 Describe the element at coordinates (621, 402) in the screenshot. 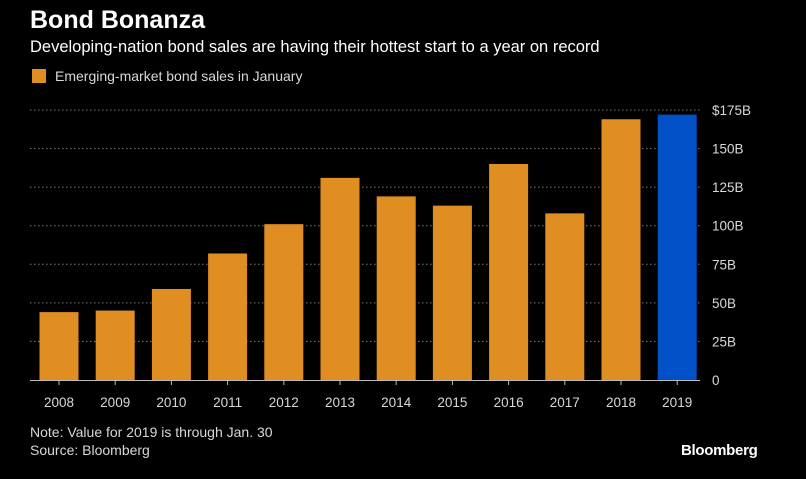

I see `x-tick-label: 2018` at that location.